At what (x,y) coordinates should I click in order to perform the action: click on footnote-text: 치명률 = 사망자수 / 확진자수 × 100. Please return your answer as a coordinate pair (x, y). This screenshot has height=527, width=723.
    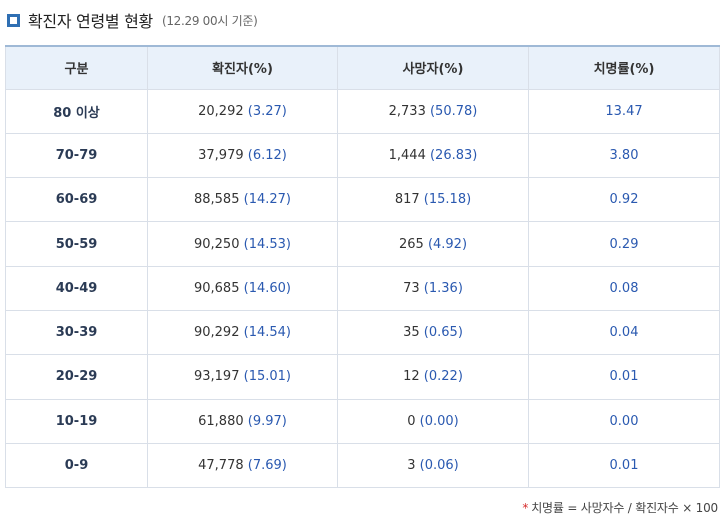
    Looking at the image, I should click on (624, 508).